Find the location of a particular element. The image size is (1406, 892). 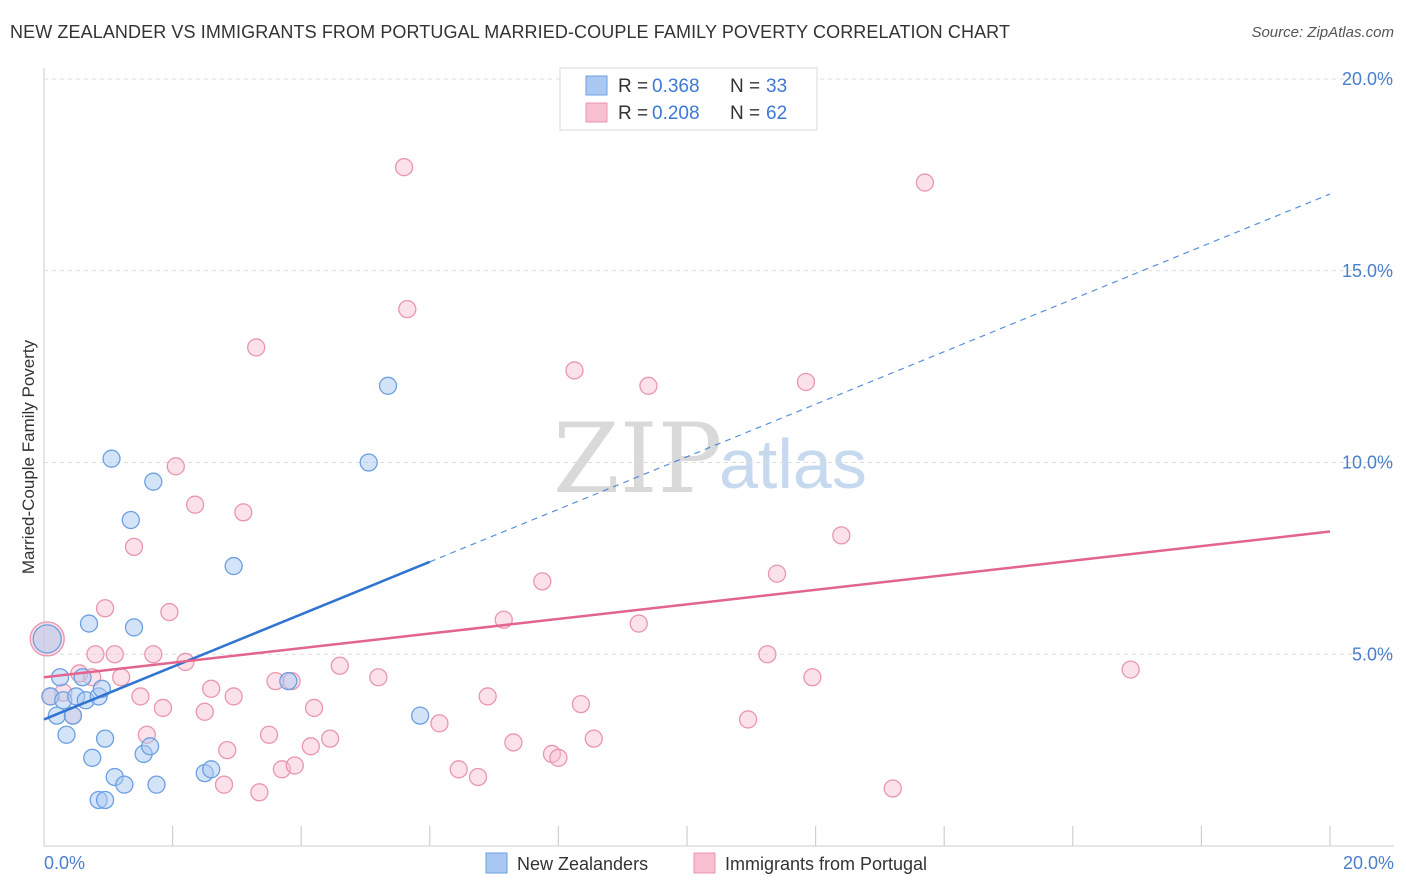

y-axis-label: Married-Couple Family Poverty is located at coordinates (28, 456).